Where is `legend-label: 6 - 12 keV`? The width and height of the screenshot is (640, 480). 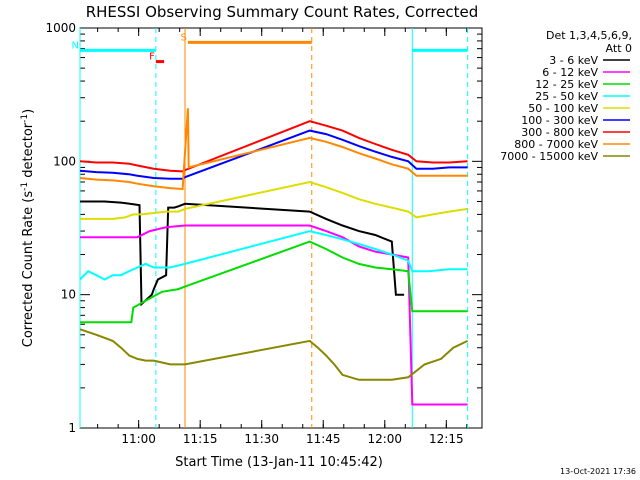
legend-label: 6 - 12 keV is located at coordinates (570, 72).